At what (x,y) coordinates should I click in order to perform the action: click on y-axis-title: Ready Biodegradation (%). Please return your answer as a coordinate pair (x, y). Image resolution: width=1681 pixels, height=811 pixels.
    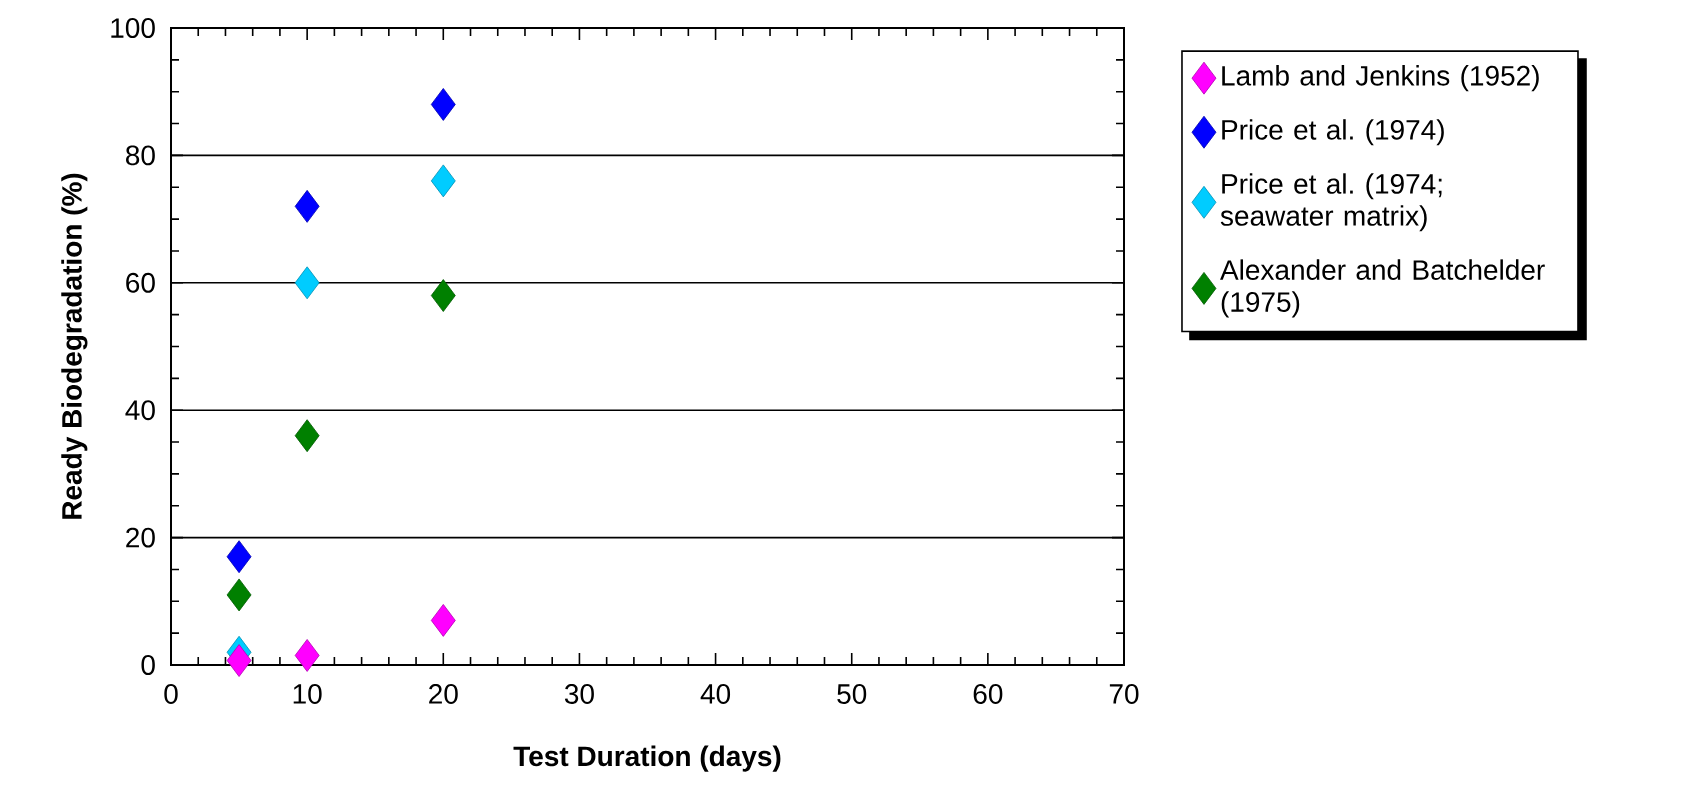
    Looking at the image, I should click on (74, 346).